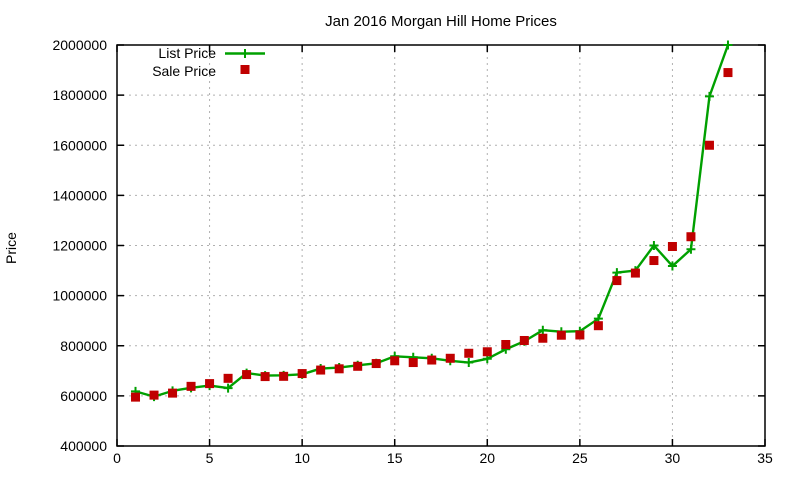 The width and height of the screenshot is (800, 480). What do you see at coordinates (765, 458) in the screenshot?
I see `x-tick-label-35: 35` at bounding box center [765, 458].